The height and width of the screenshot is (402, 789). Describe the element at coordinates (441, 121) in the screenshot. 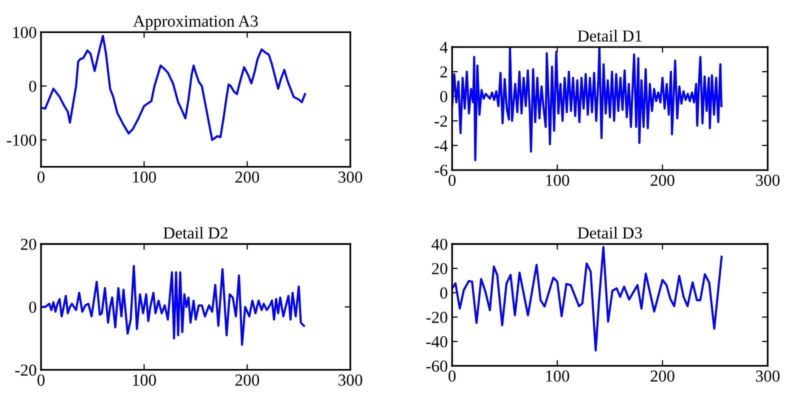

I see `y-tick-label: -2` at that location.